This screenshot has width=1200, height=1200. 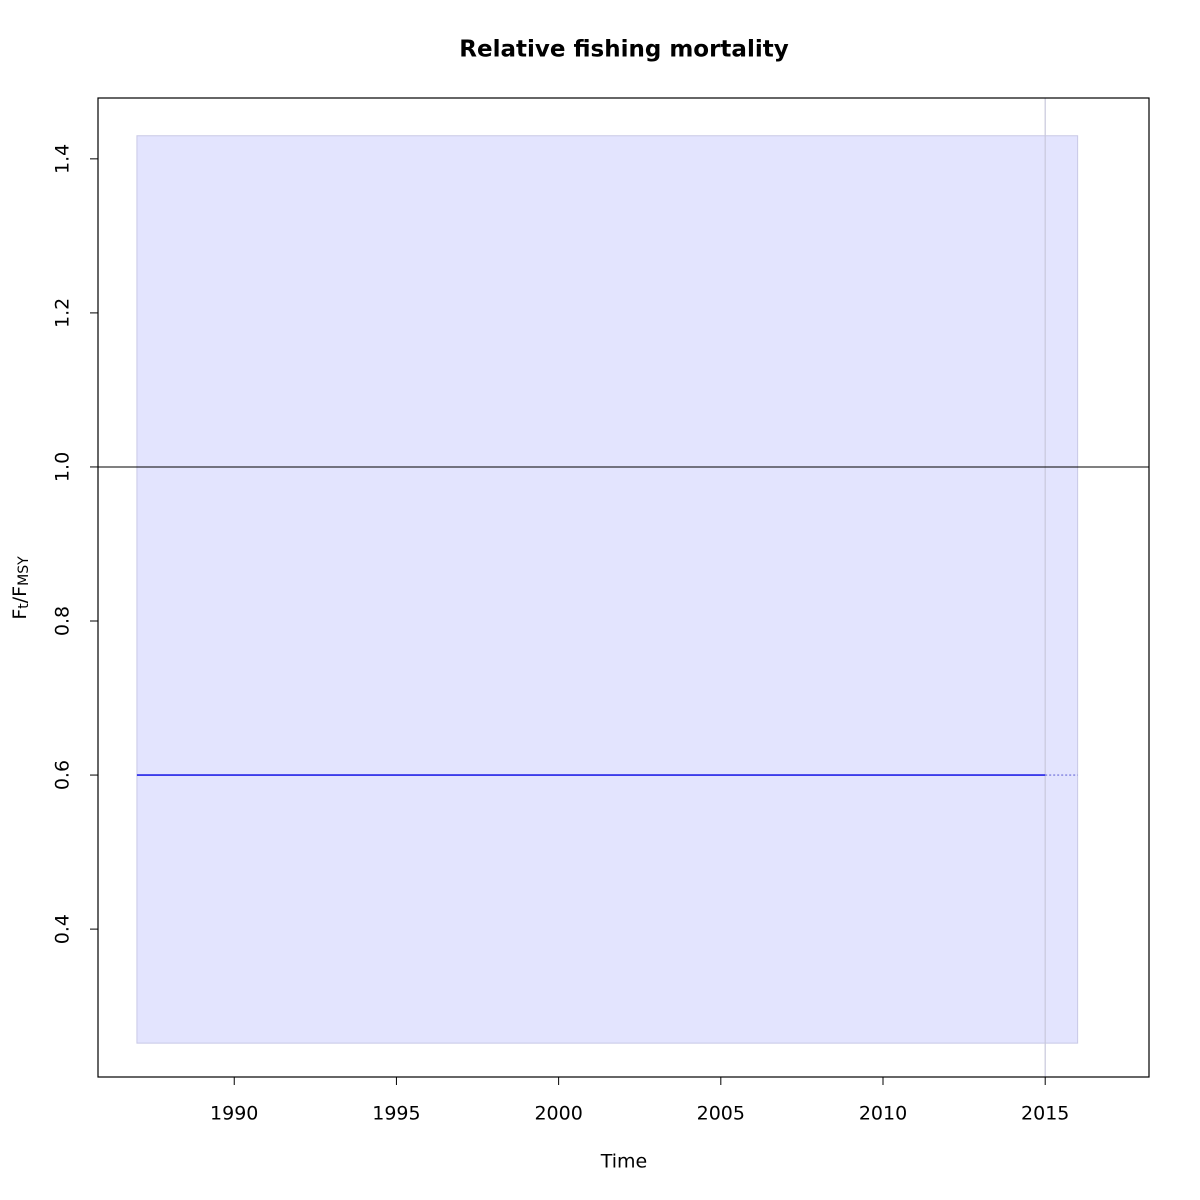 What do you see at coordinates (63, 929) in the screenshot?
I see `y-tick-label: 0.4` at bounding box center [63, 929].